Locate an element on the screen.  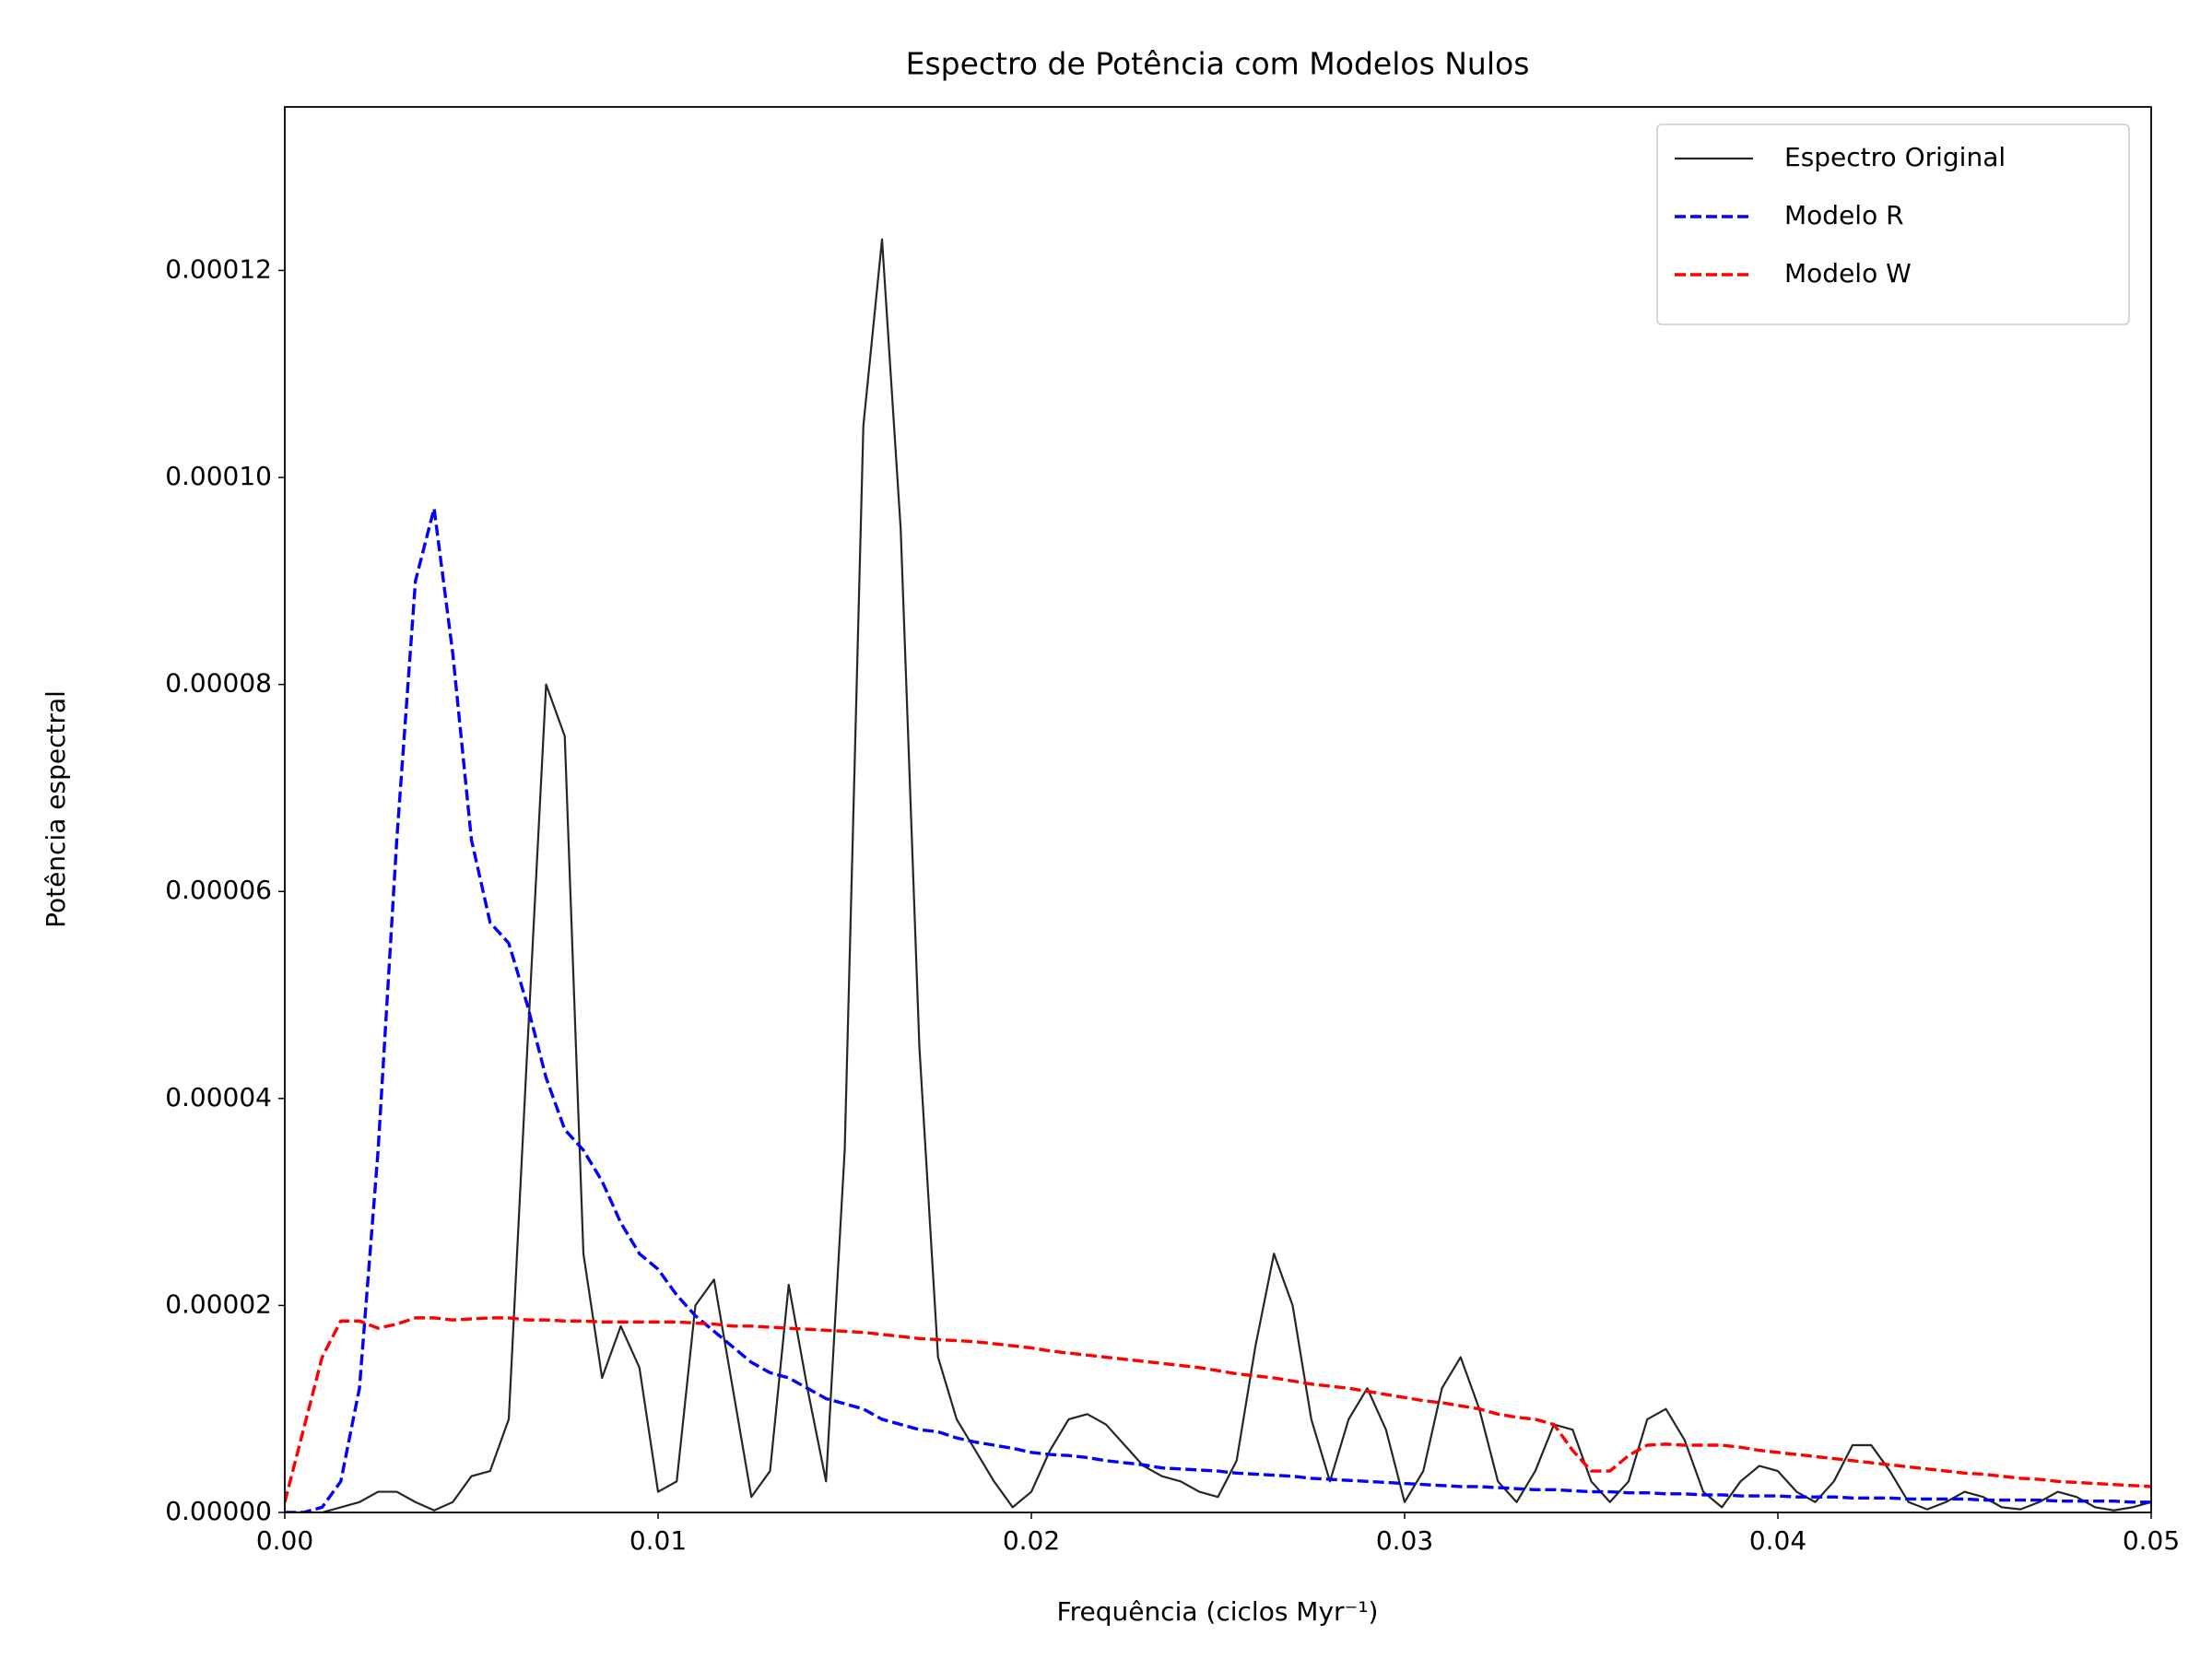
y-tick-label: 0.00002 is located at coordinates (218, 1303).